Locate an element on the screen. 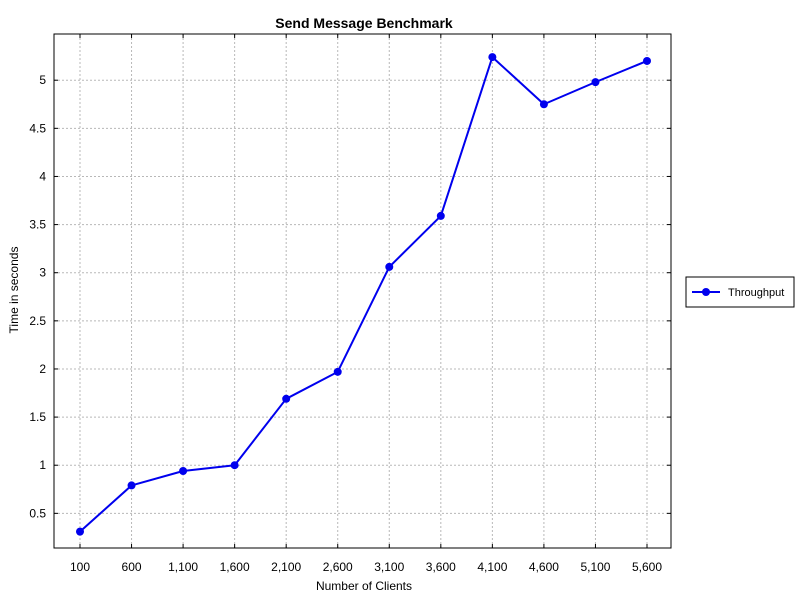  y-tick-label: 0.5 is located at coordinates (37, 513).